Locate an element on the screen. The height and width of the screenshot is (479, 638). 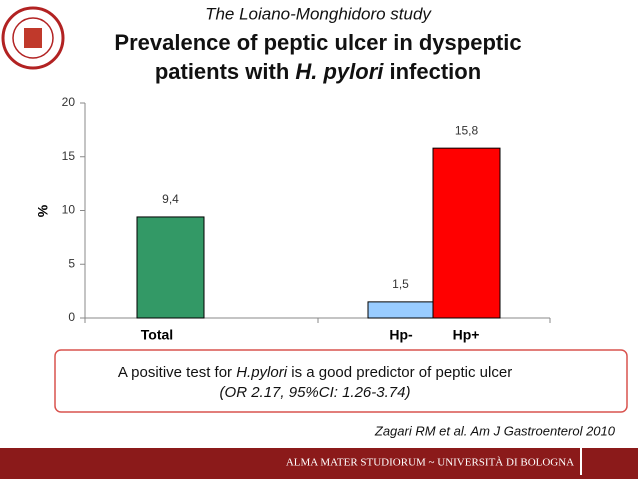
y-tick-label: 15 is located at coordinates (69, 156).